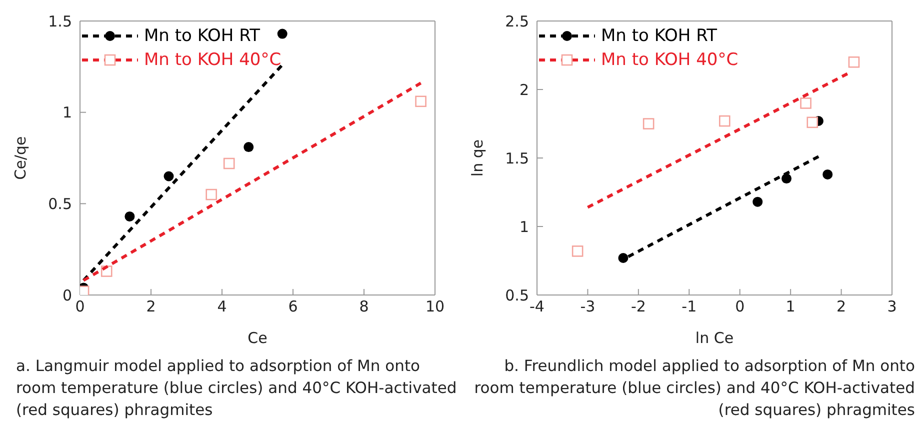 The height and width of the screenshot is (444, 923). Describe the element at coordinates (517, 21) in the screenshot. I see `y-tick-label: 2.5` at that location.